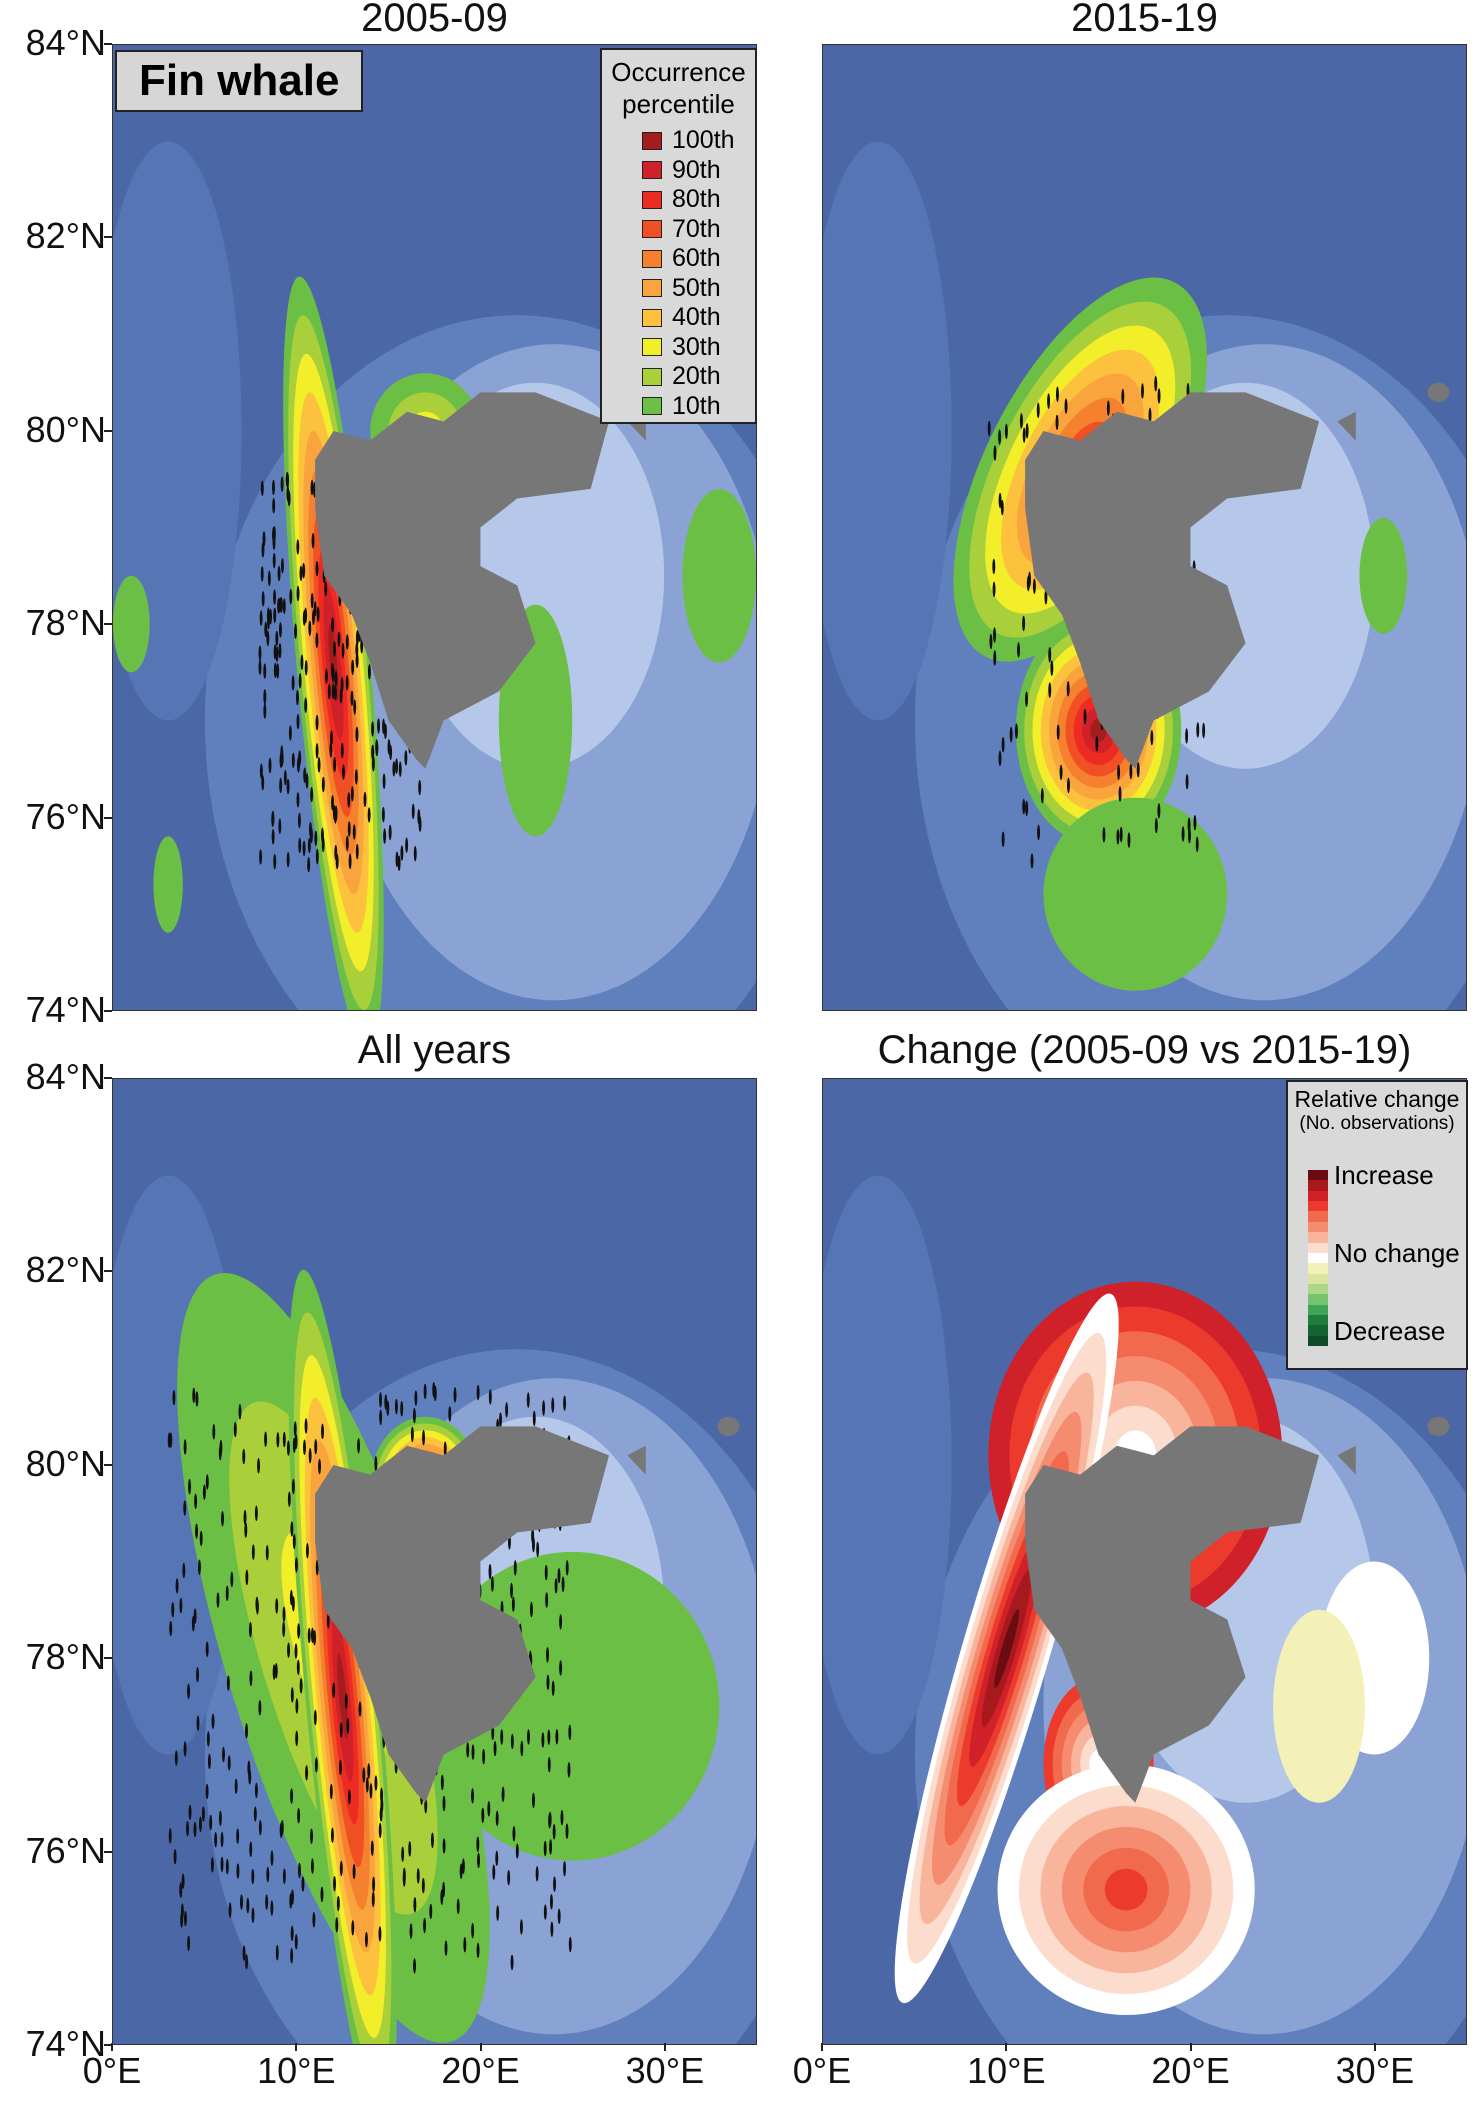 The image size is (1478, 2119). What do you see at coordinates (108, 624) in the screenshot?
I see `lat-tick` at bounding box center [108, 624].